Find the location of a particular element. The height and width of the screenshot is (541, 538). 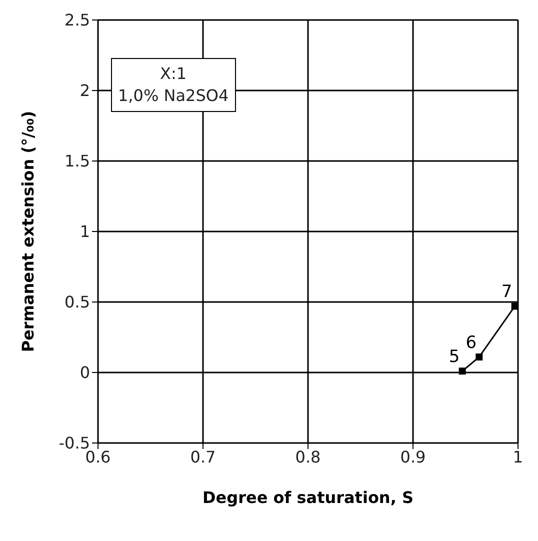

y-tick-label: 1 is located at coordinates (85, 232).